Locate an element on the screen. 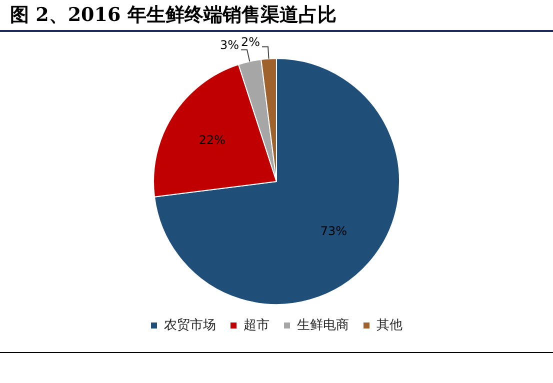 The height and width of the screenshot is (383, 553). data-label: 2% is located at coordinates (250, 41).